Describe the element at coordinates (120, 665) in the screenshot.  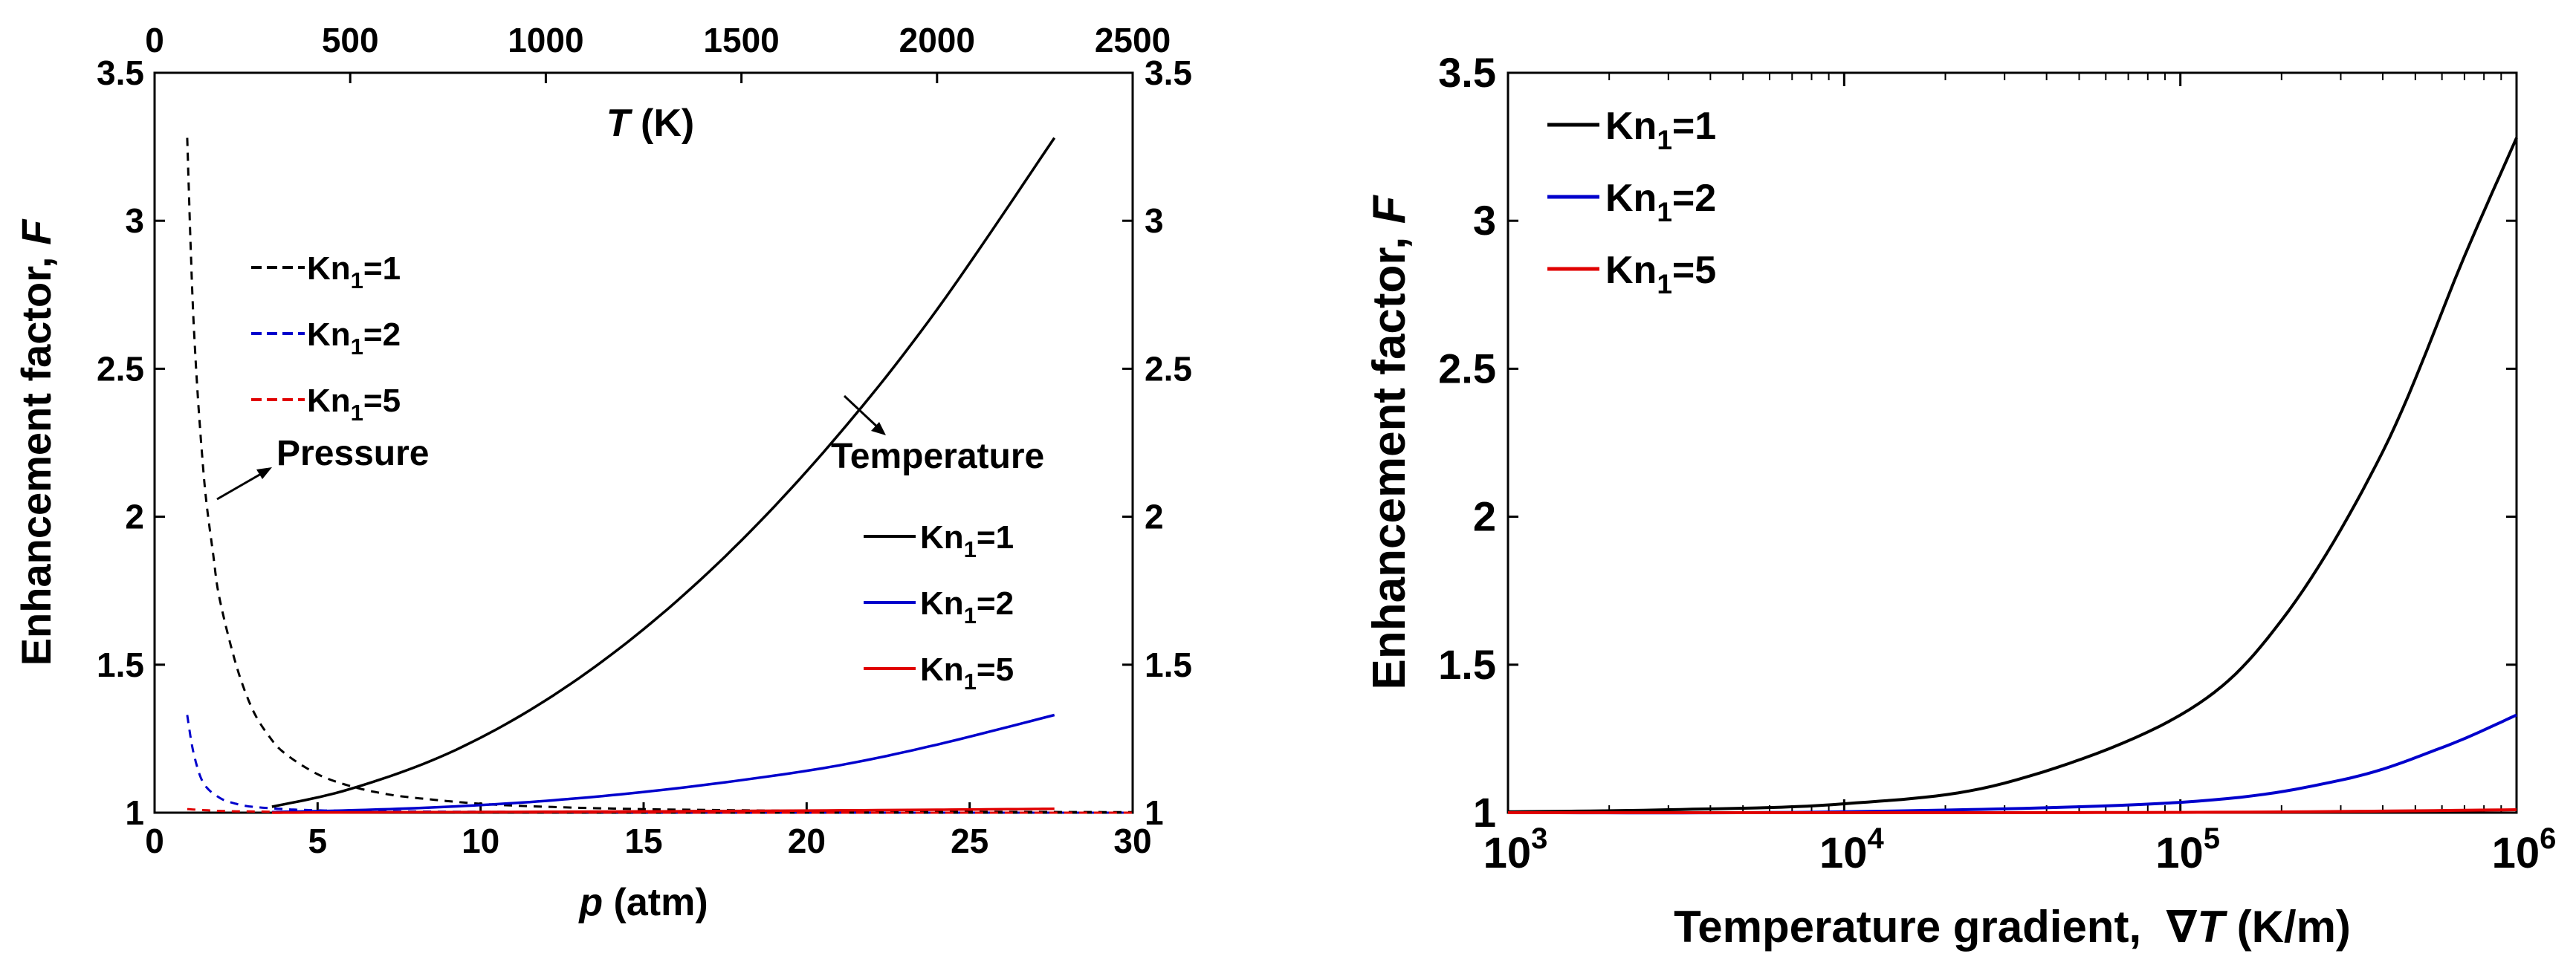
I see `left-y-tick-label: 1.5` at that location.